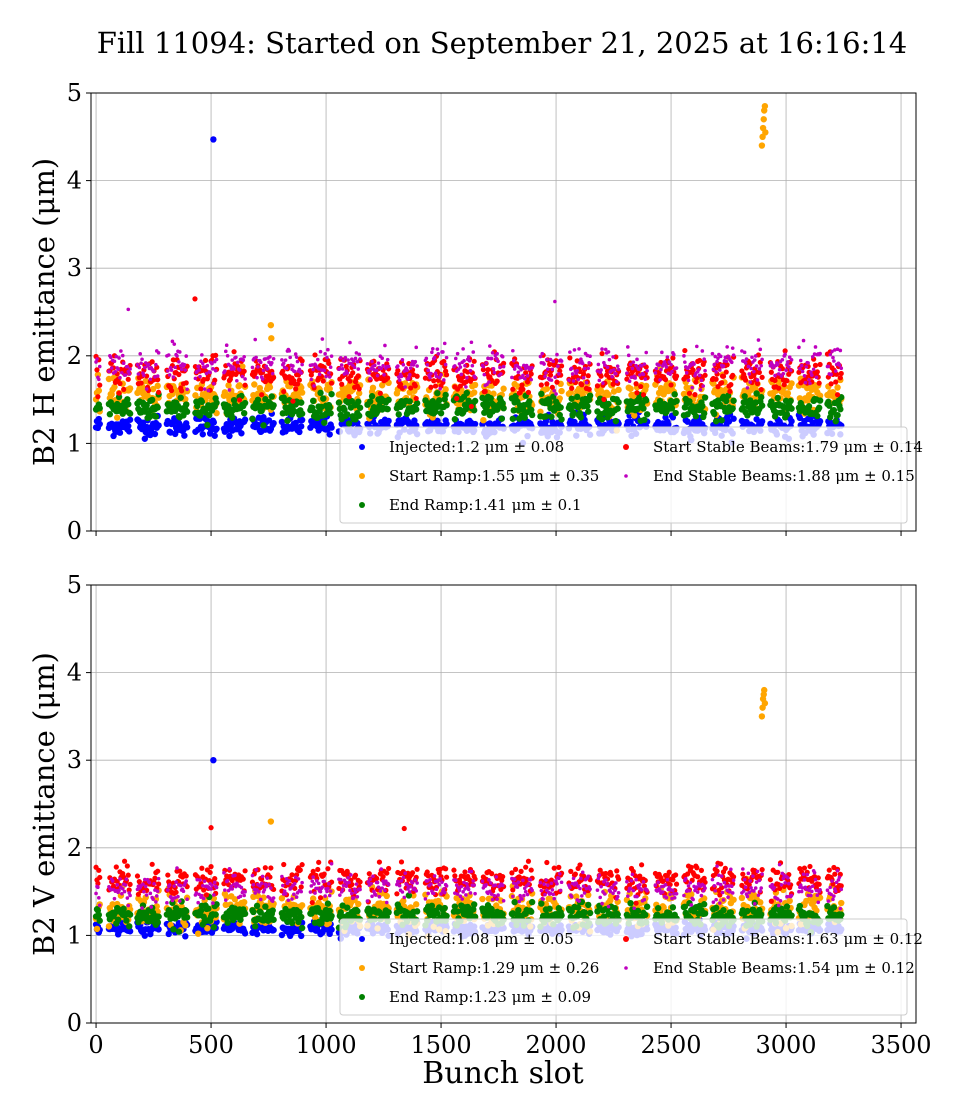  I want to click on y-tick-label: 1, so click(74, 443).